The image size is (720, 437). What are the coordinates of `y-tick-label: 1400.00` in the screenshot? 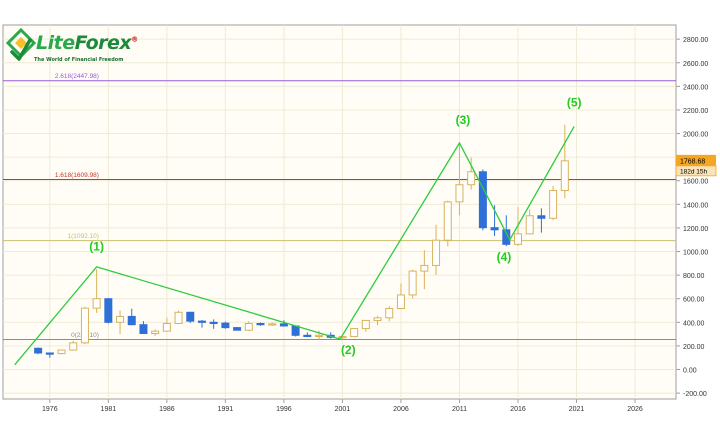 It's located at (695, 205).